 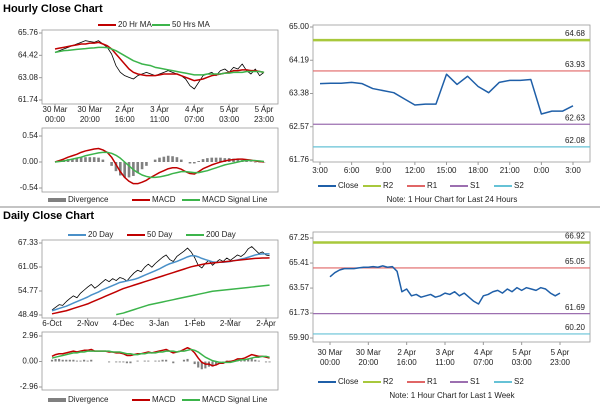 What do you see at coordinates (452, 199) in the screenshot?
I see `chart-note: Note: 1 Hour Chart for Last 24 Hours` at bounding box center [452, 199].